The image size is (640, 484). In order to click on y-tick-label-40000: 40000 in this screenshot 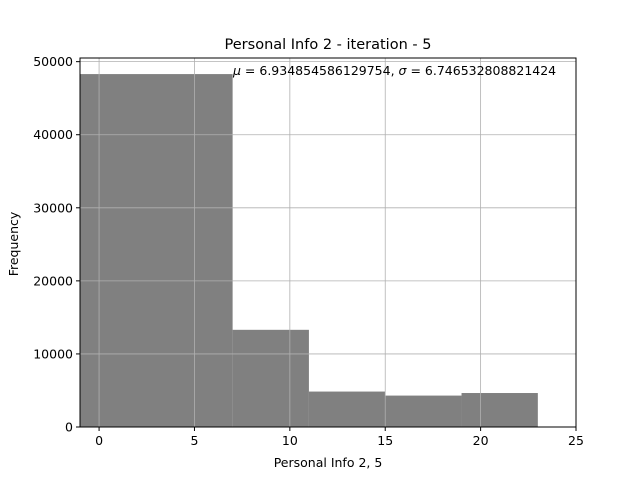, I will do `click(53, 134)`.